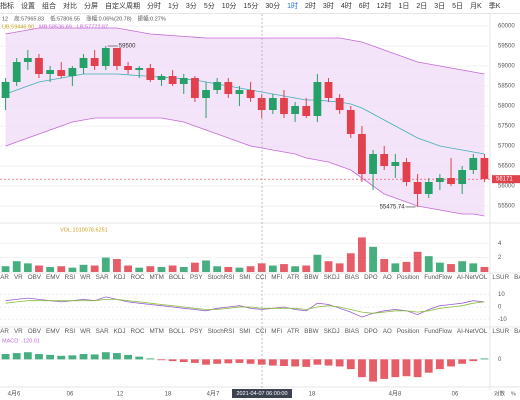 This screenshot has width=520, height=400. I want to click on boll-item: MB:58536.69, so click(55, 27).